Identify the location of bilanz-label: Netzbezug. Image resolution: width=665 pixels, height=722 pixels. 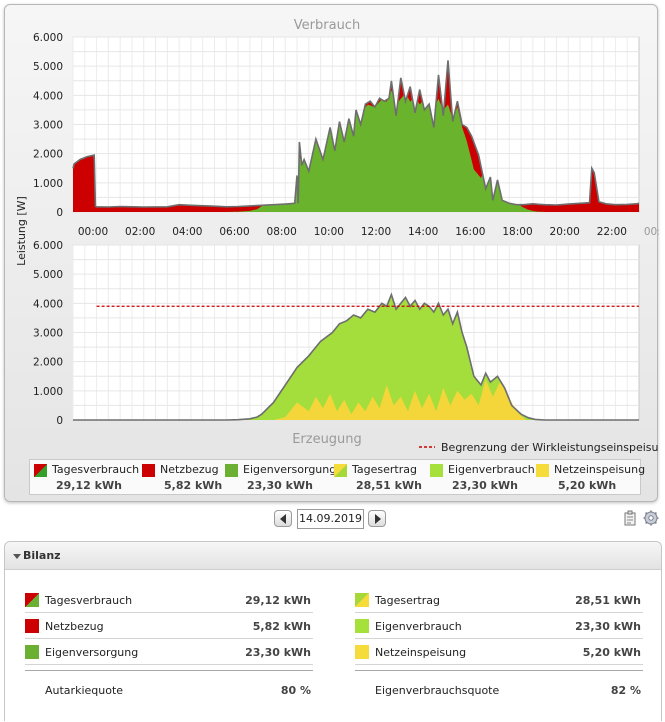
(74, 626).